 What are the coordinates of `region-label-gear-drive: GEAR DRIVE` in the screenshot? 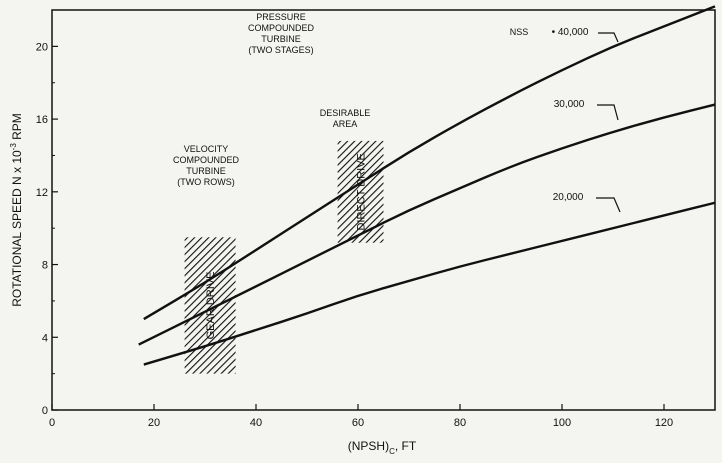 It's located at (211, 306).